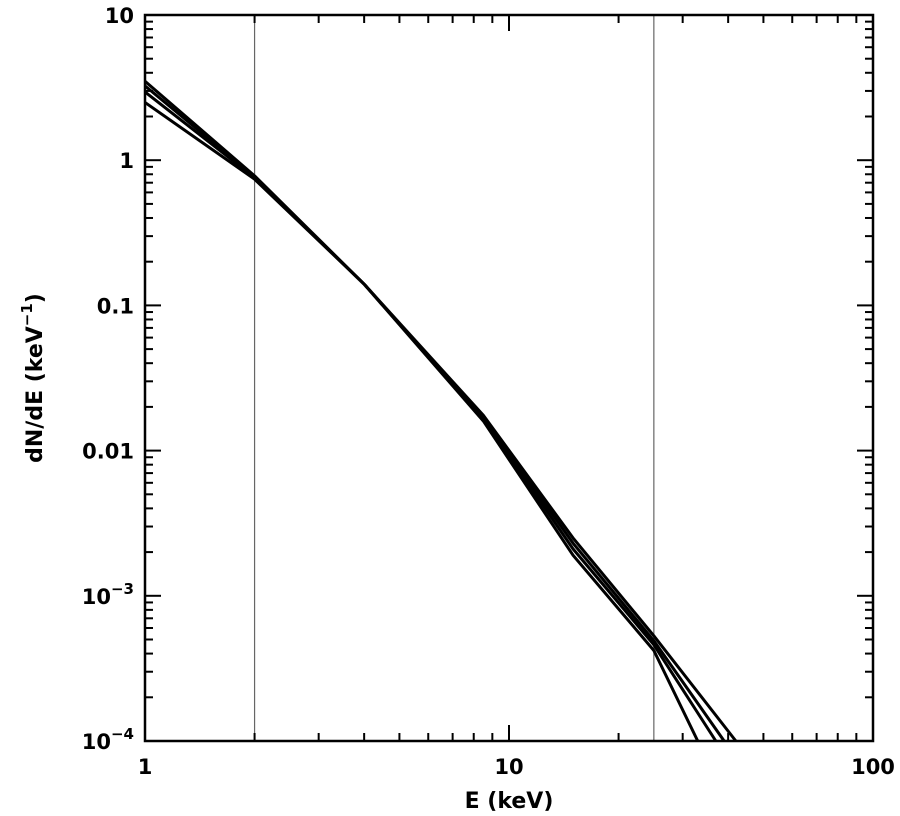 The height and width of the screenshot is (816, 900). What do you see at coordinates (119, 16) in the screenshot?
I see `y-tick-label-0: 10` at bounding box center [119, 16].